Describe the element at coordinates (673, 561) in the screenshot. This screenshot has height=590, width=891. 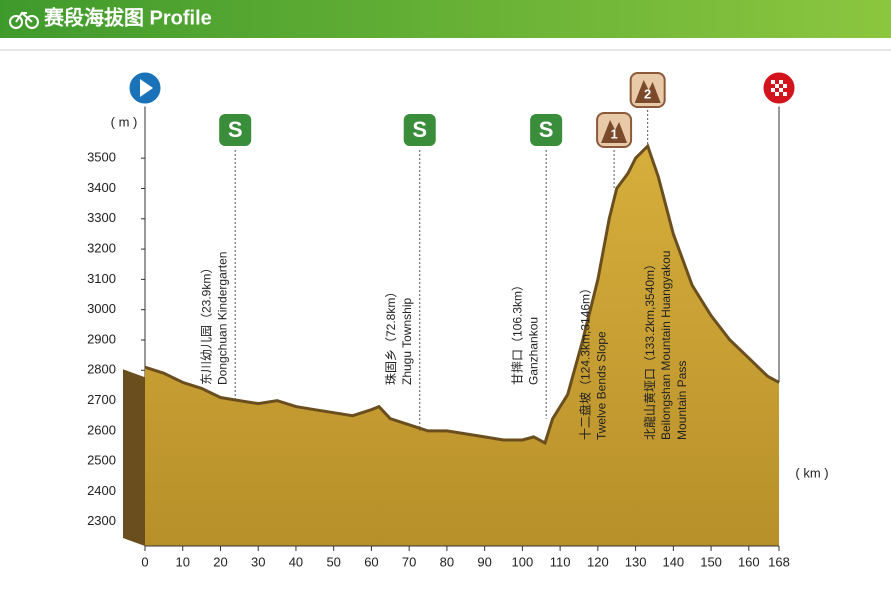
I see `x-tick-label: 140` at that location.